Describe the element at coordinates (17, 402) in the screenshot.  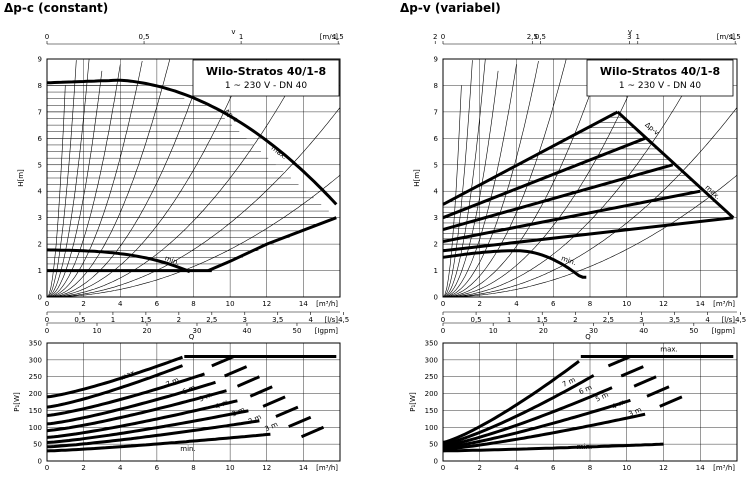
I see `left-p-ylabel: P₁[W]` at that location.